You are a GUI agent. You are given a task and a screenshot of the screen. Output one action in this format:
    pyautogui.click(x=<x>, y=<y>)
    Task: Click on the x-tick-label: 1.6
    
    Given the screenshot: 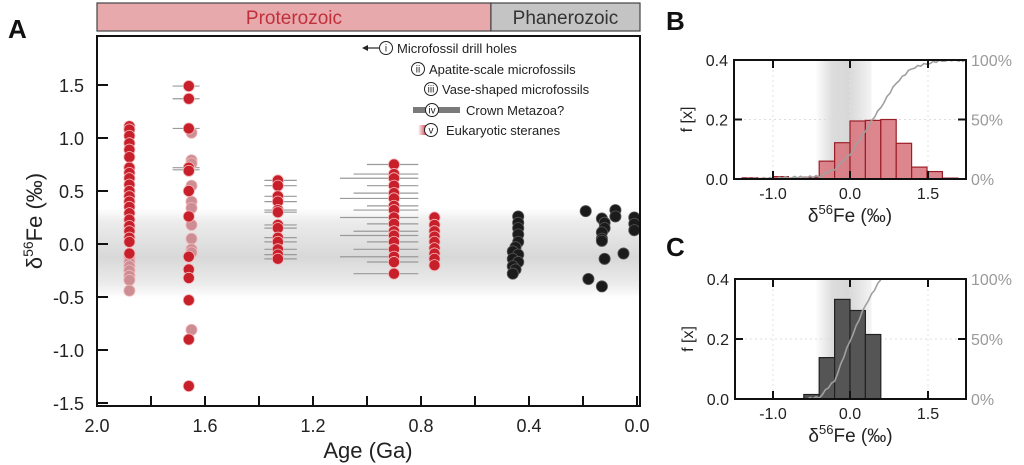 What is the action you would take?
    pyautogui.click(x=204, y=426)
    